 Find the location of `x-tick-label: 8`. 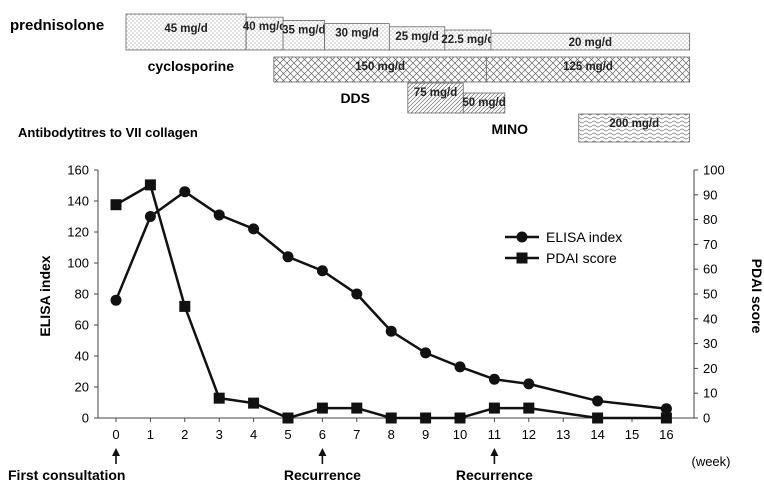

x-tick-label: 8 is located at coordinates (391, 434).